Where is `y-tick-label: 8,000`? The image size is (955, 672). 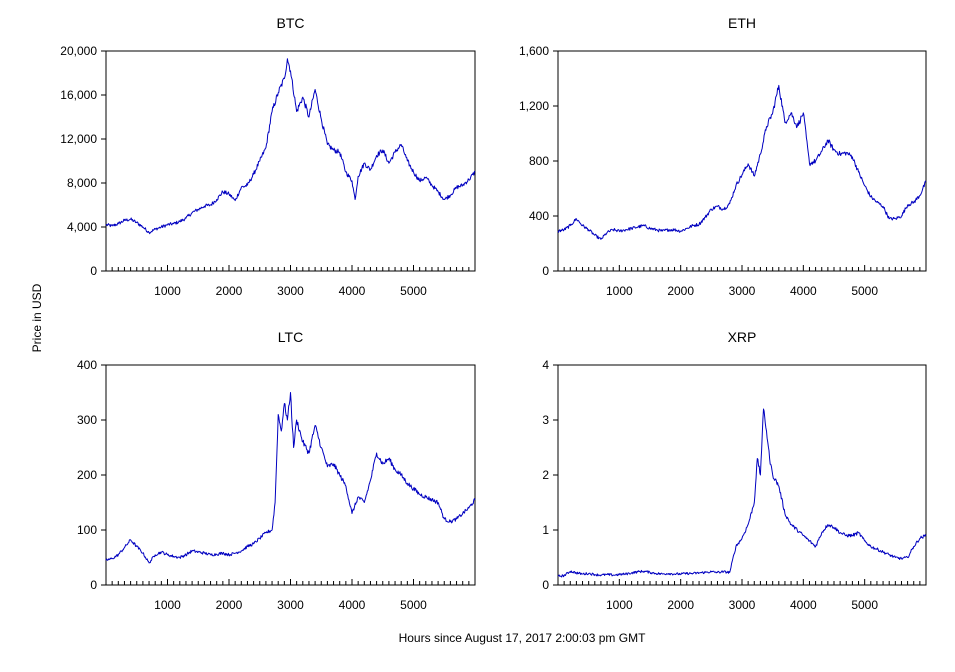 y-tick-label: 8,000 is located at coordinates (82, 183).